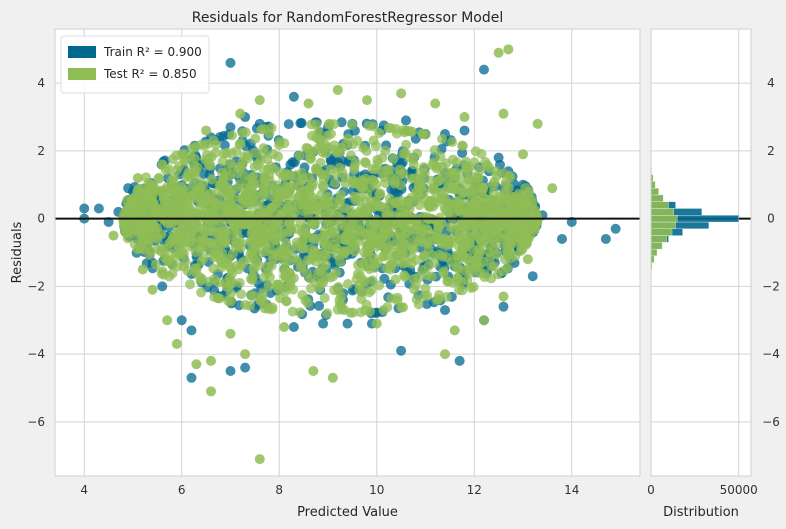 The image size is (786, 529). What do you see at coordinates (701, 512) in the screenshot?
I see `distribution-axis-label: Distribution` at bounding box center [701, 512].